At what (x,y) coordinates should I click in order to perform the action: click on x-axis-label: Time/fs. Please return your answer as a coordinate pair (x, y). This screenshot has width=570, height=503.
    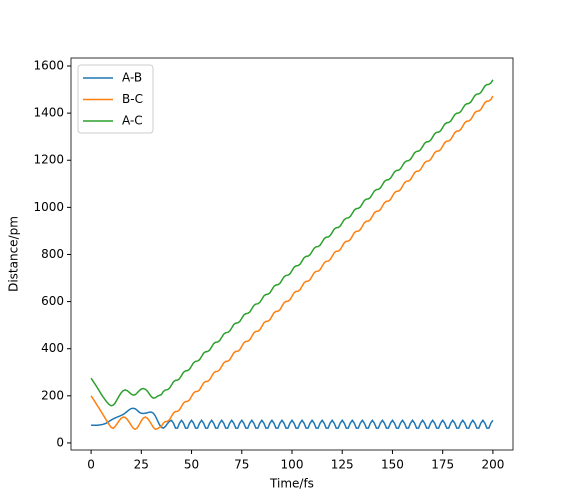
    Looking at the image, I should click on (291, 484).